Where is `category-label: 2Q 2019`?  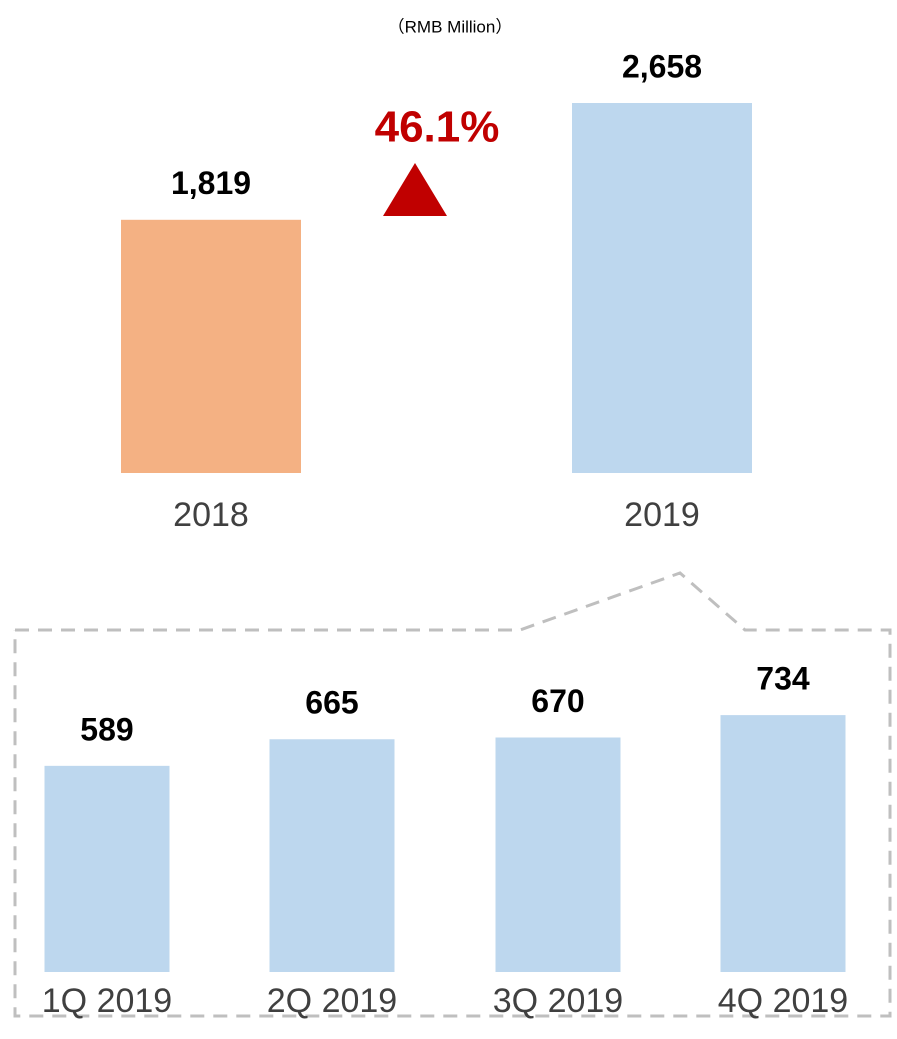
category-label: 2Q 2019 is located at coordinates (332, 1001).